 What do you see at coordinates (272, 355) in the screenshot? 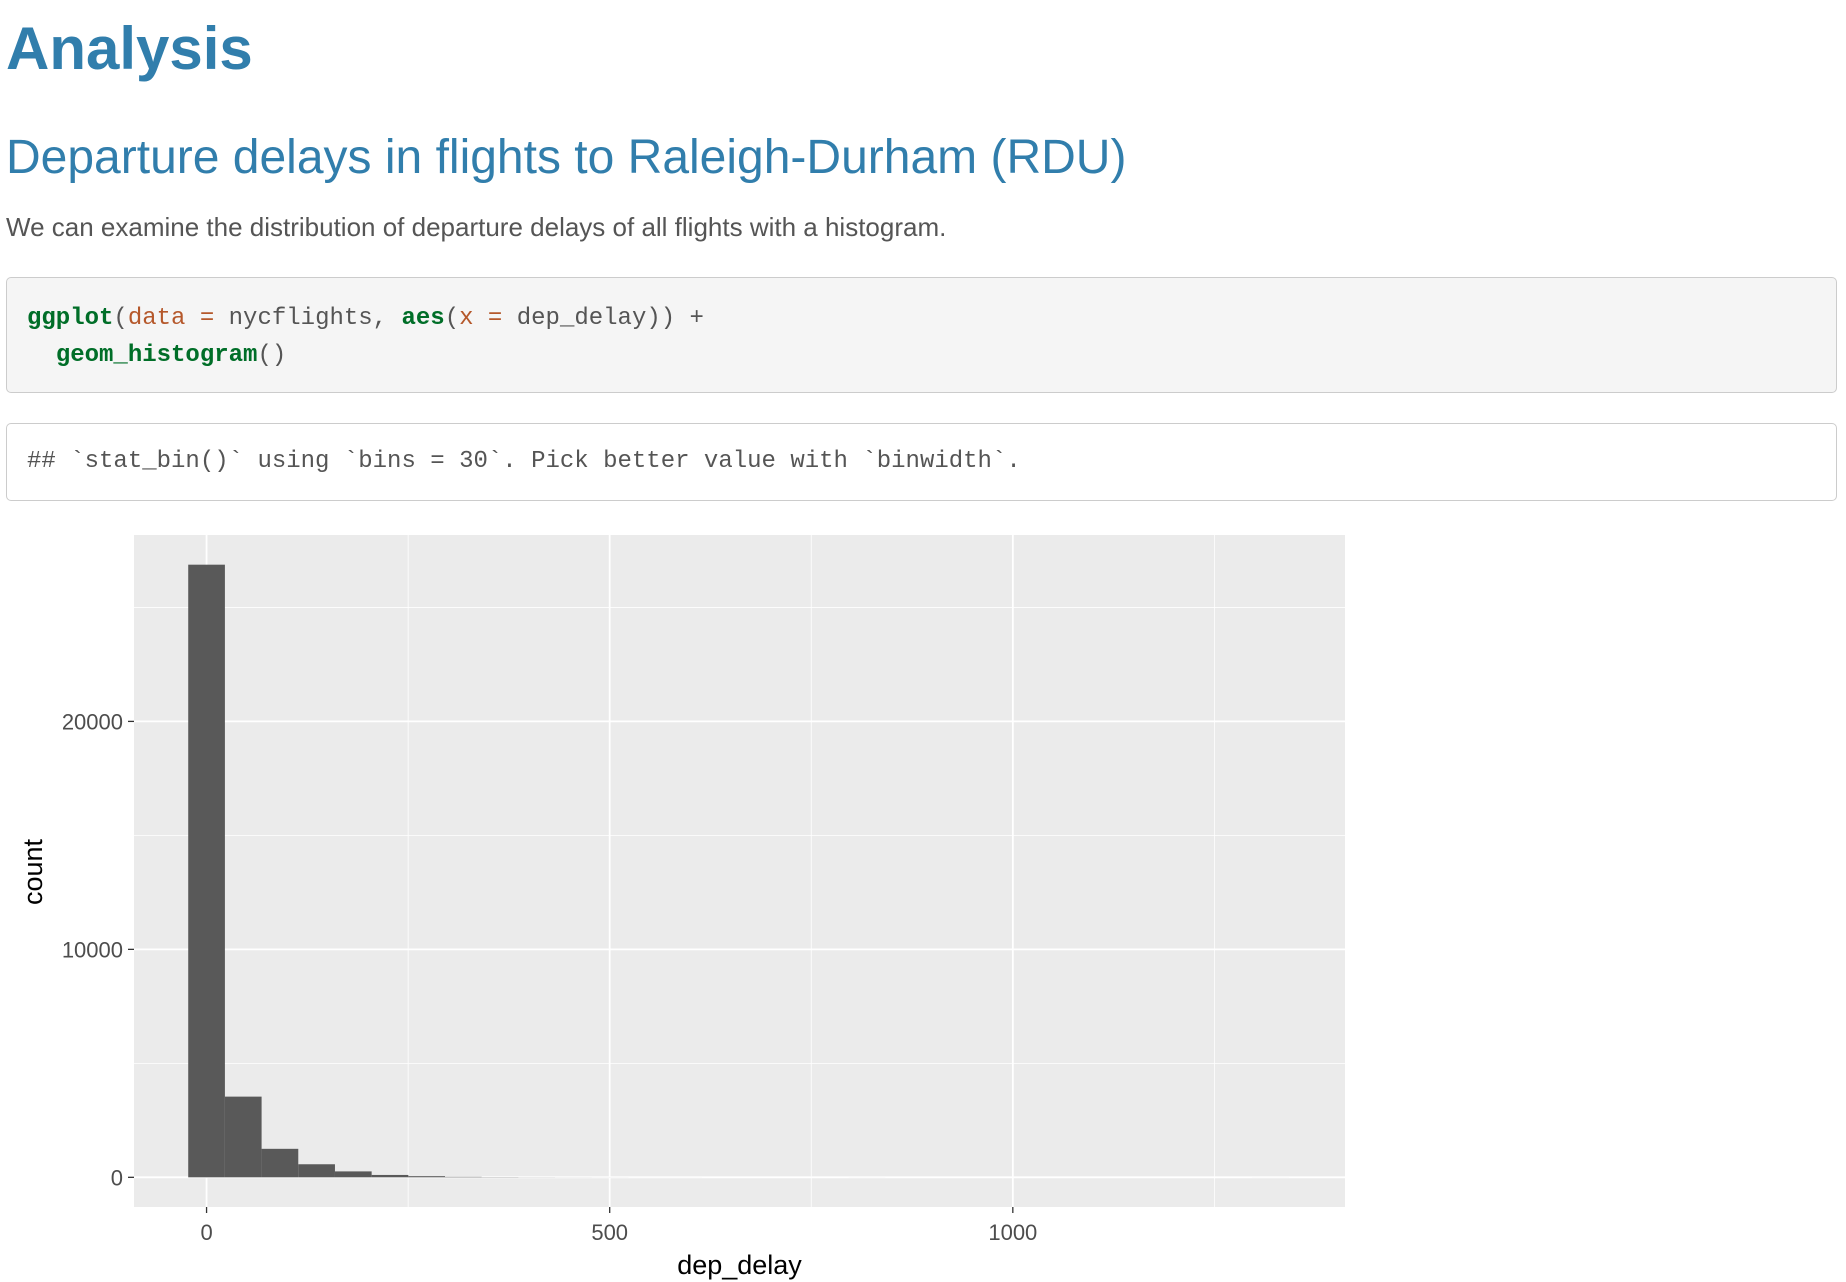
I see `code-token: ()` at bounding box center [272, 355].